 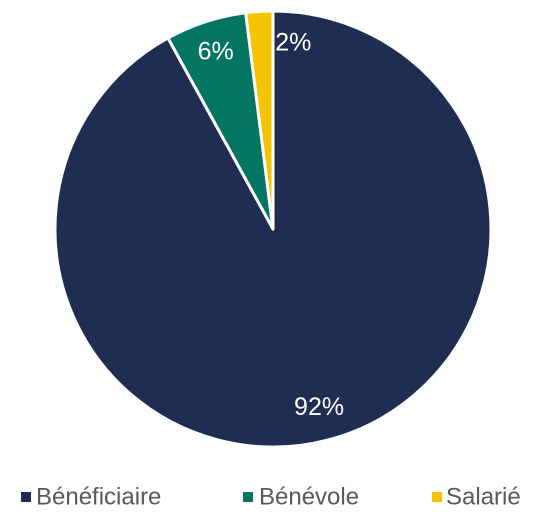 I want to click on data-label: 92%, so click(x=319, y=407).